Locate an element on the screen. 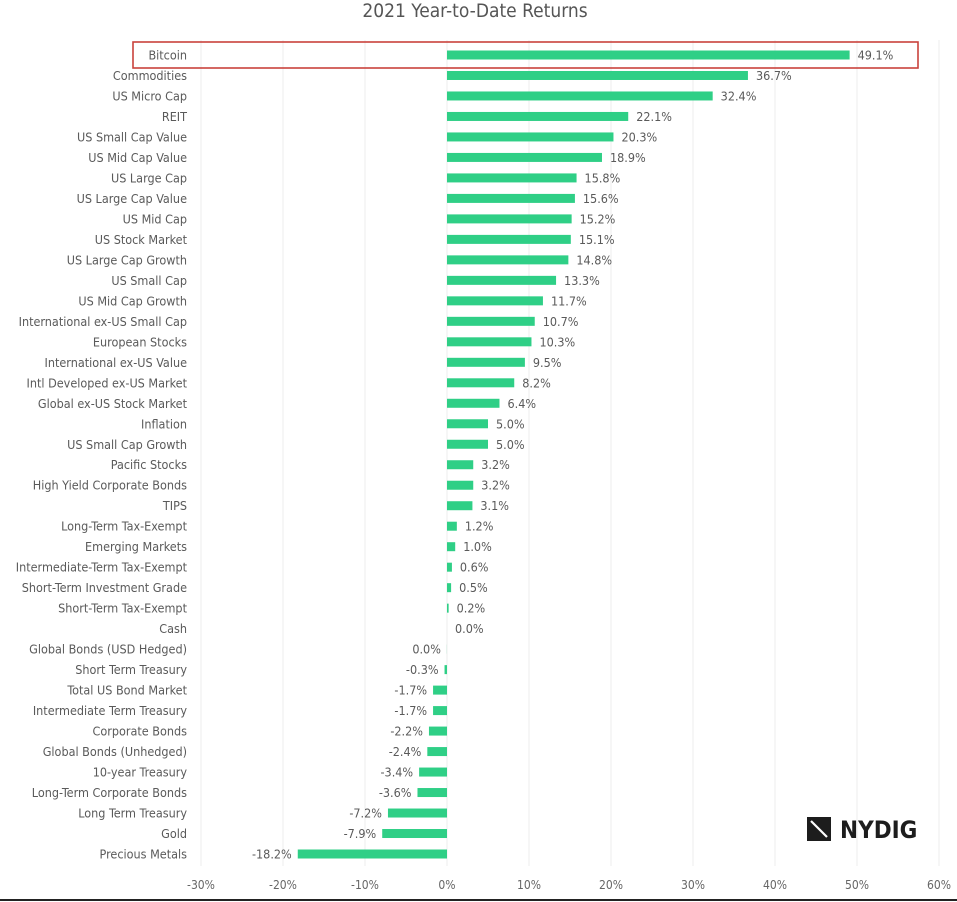  data-label: 6.4% is located at coordinates (521, 403).